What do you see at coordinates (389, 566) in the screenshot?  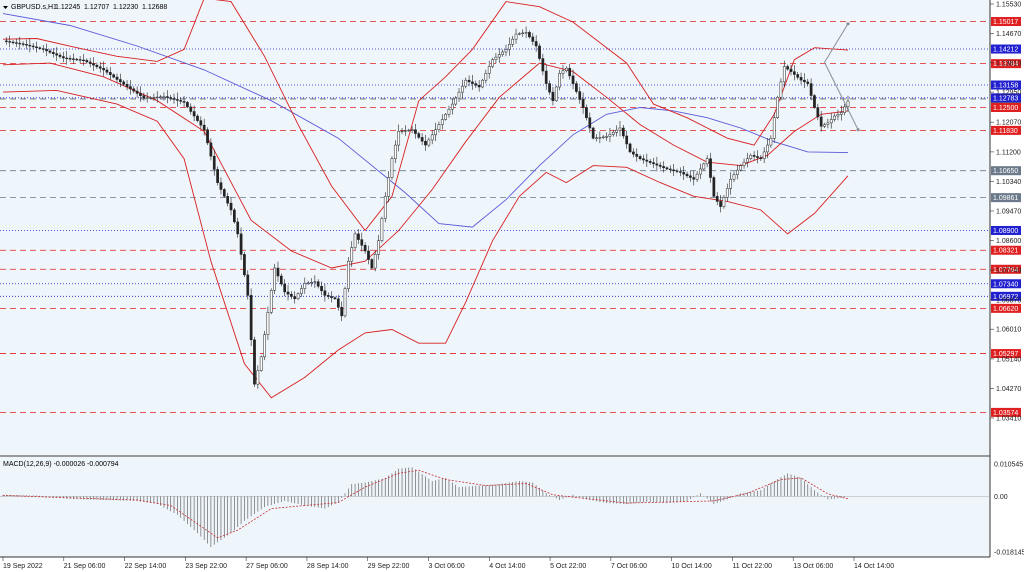 I see `time-tick-label: 29 Sep 22:00` at bounding box center [389, 566].